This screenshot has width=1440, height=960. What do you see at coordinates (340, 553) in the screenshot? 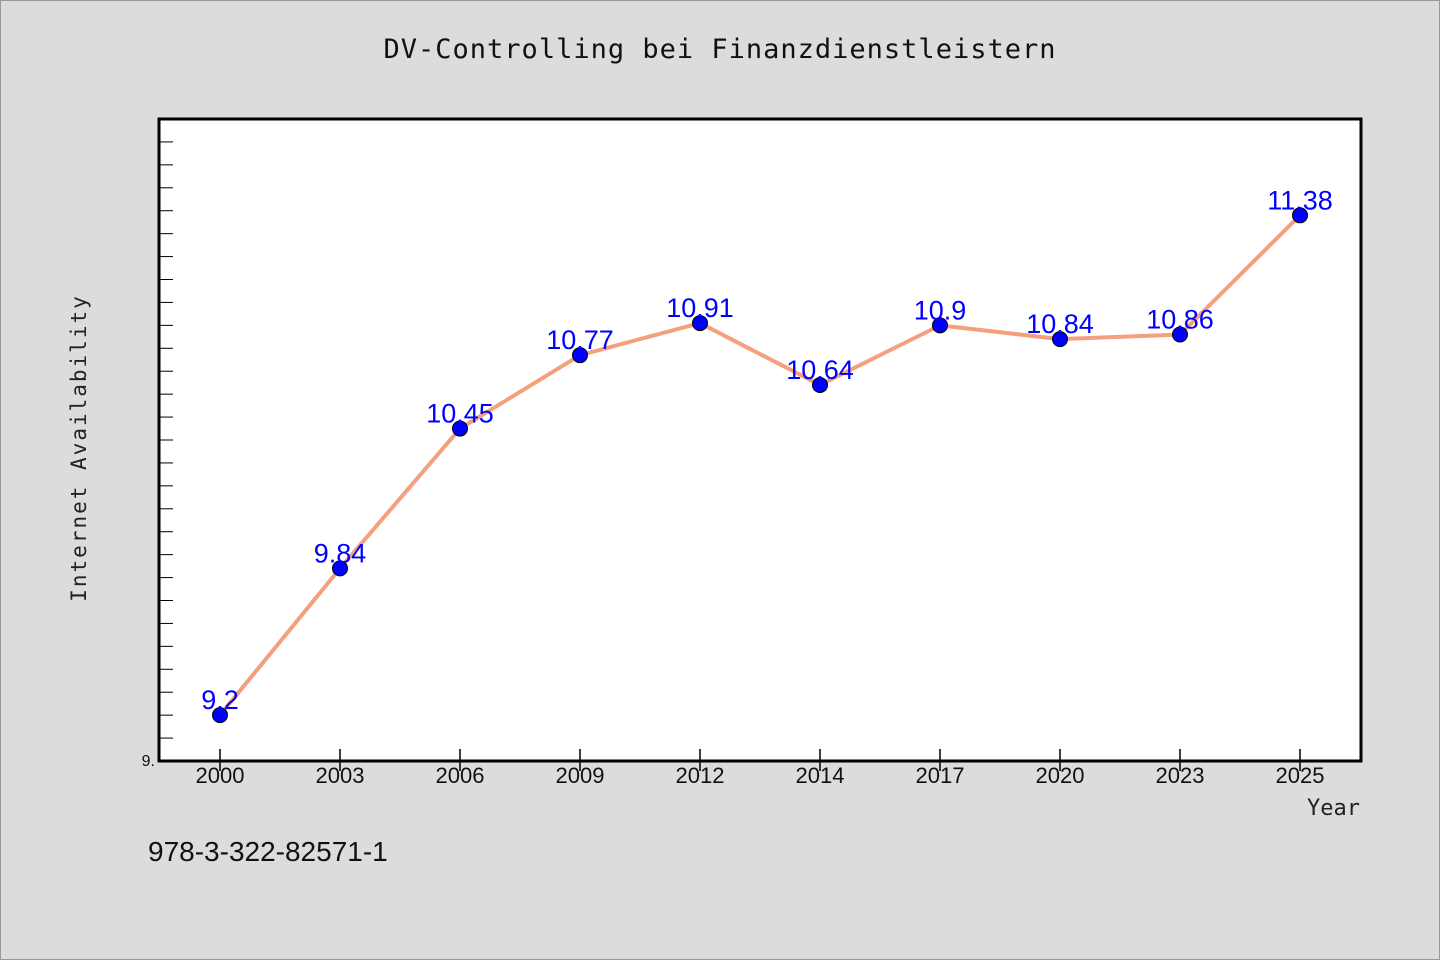
I see `data-label: 9.84` at bounding box center [340, 553].